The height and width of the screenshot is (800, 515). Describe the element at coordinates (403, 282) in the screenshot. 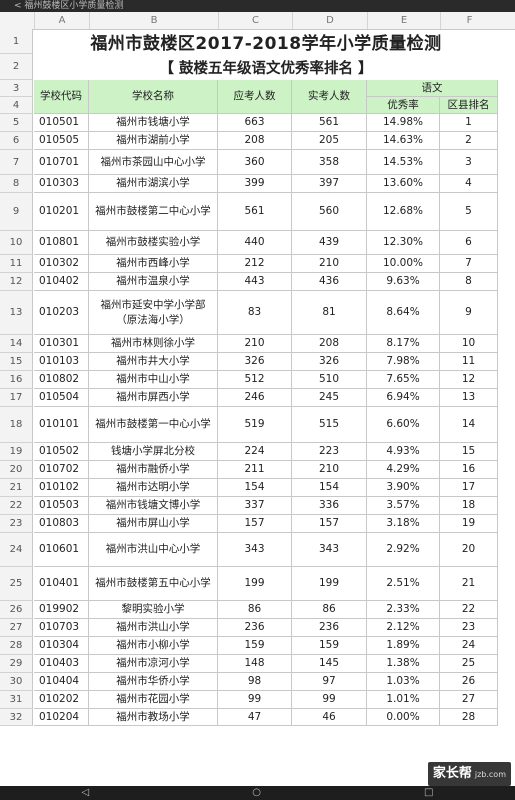

I see `cell-excellence-rate: 9.63%` at that location.